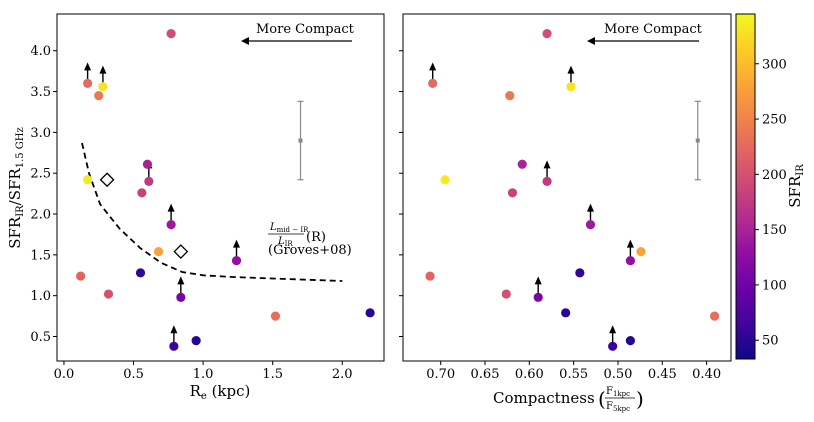  Describe the element at coordinates (697, 140) in the screenshot. I see `errorbar-center` at that location.